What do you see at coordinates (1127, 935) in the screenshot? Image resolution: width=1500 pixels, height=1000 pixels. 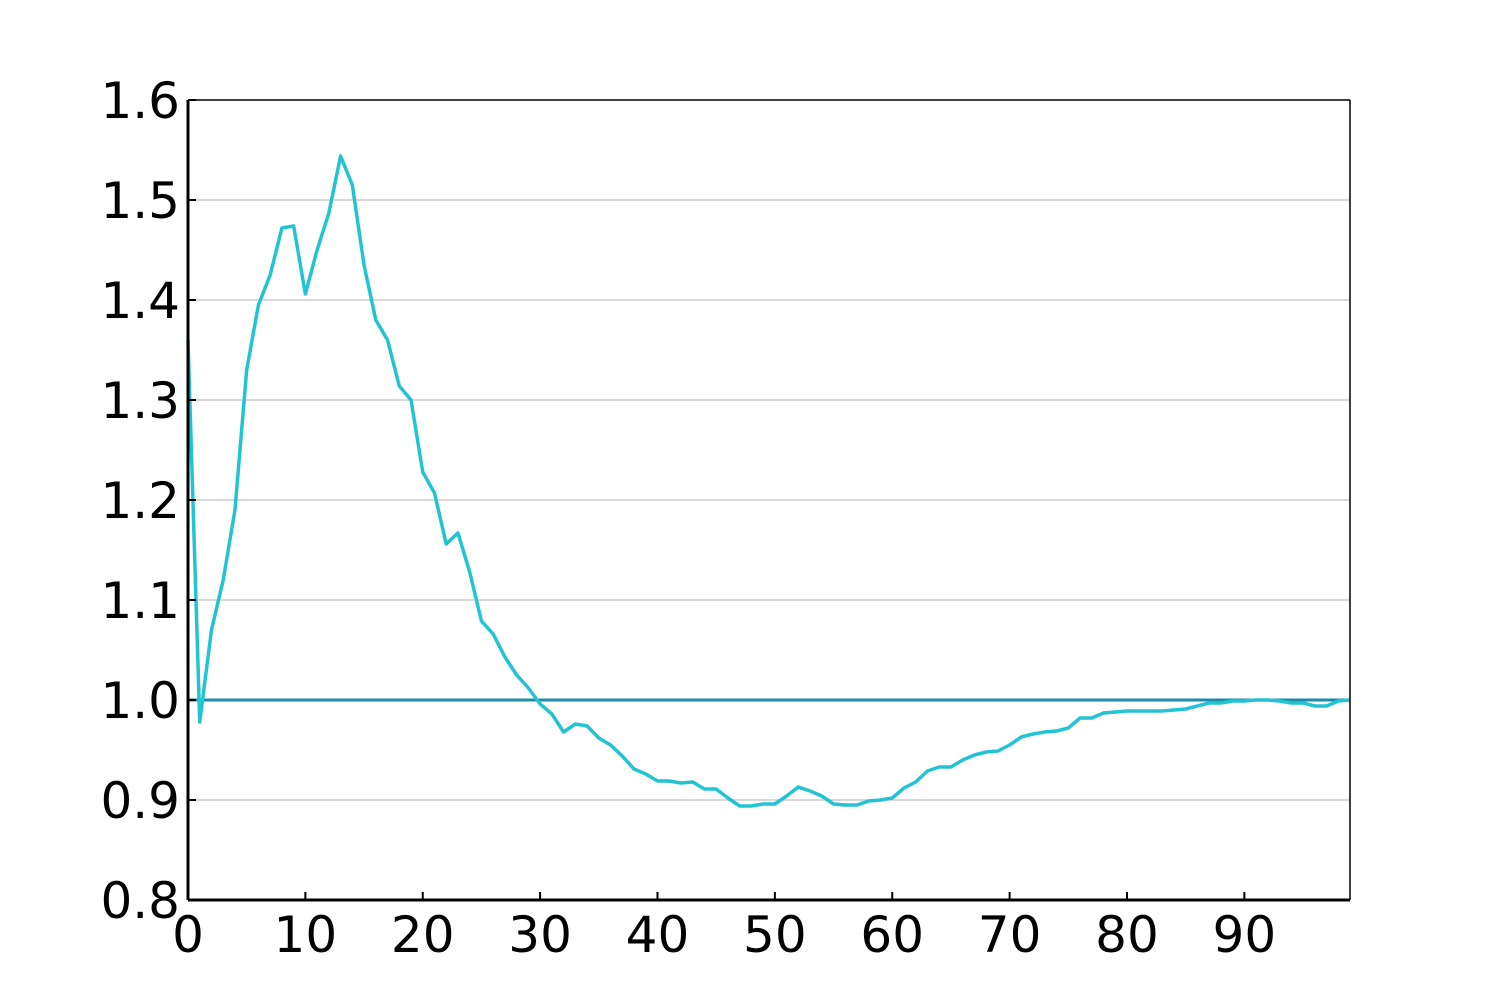 I see `x-tick-label: 80` at bounding box center [1127, 935].